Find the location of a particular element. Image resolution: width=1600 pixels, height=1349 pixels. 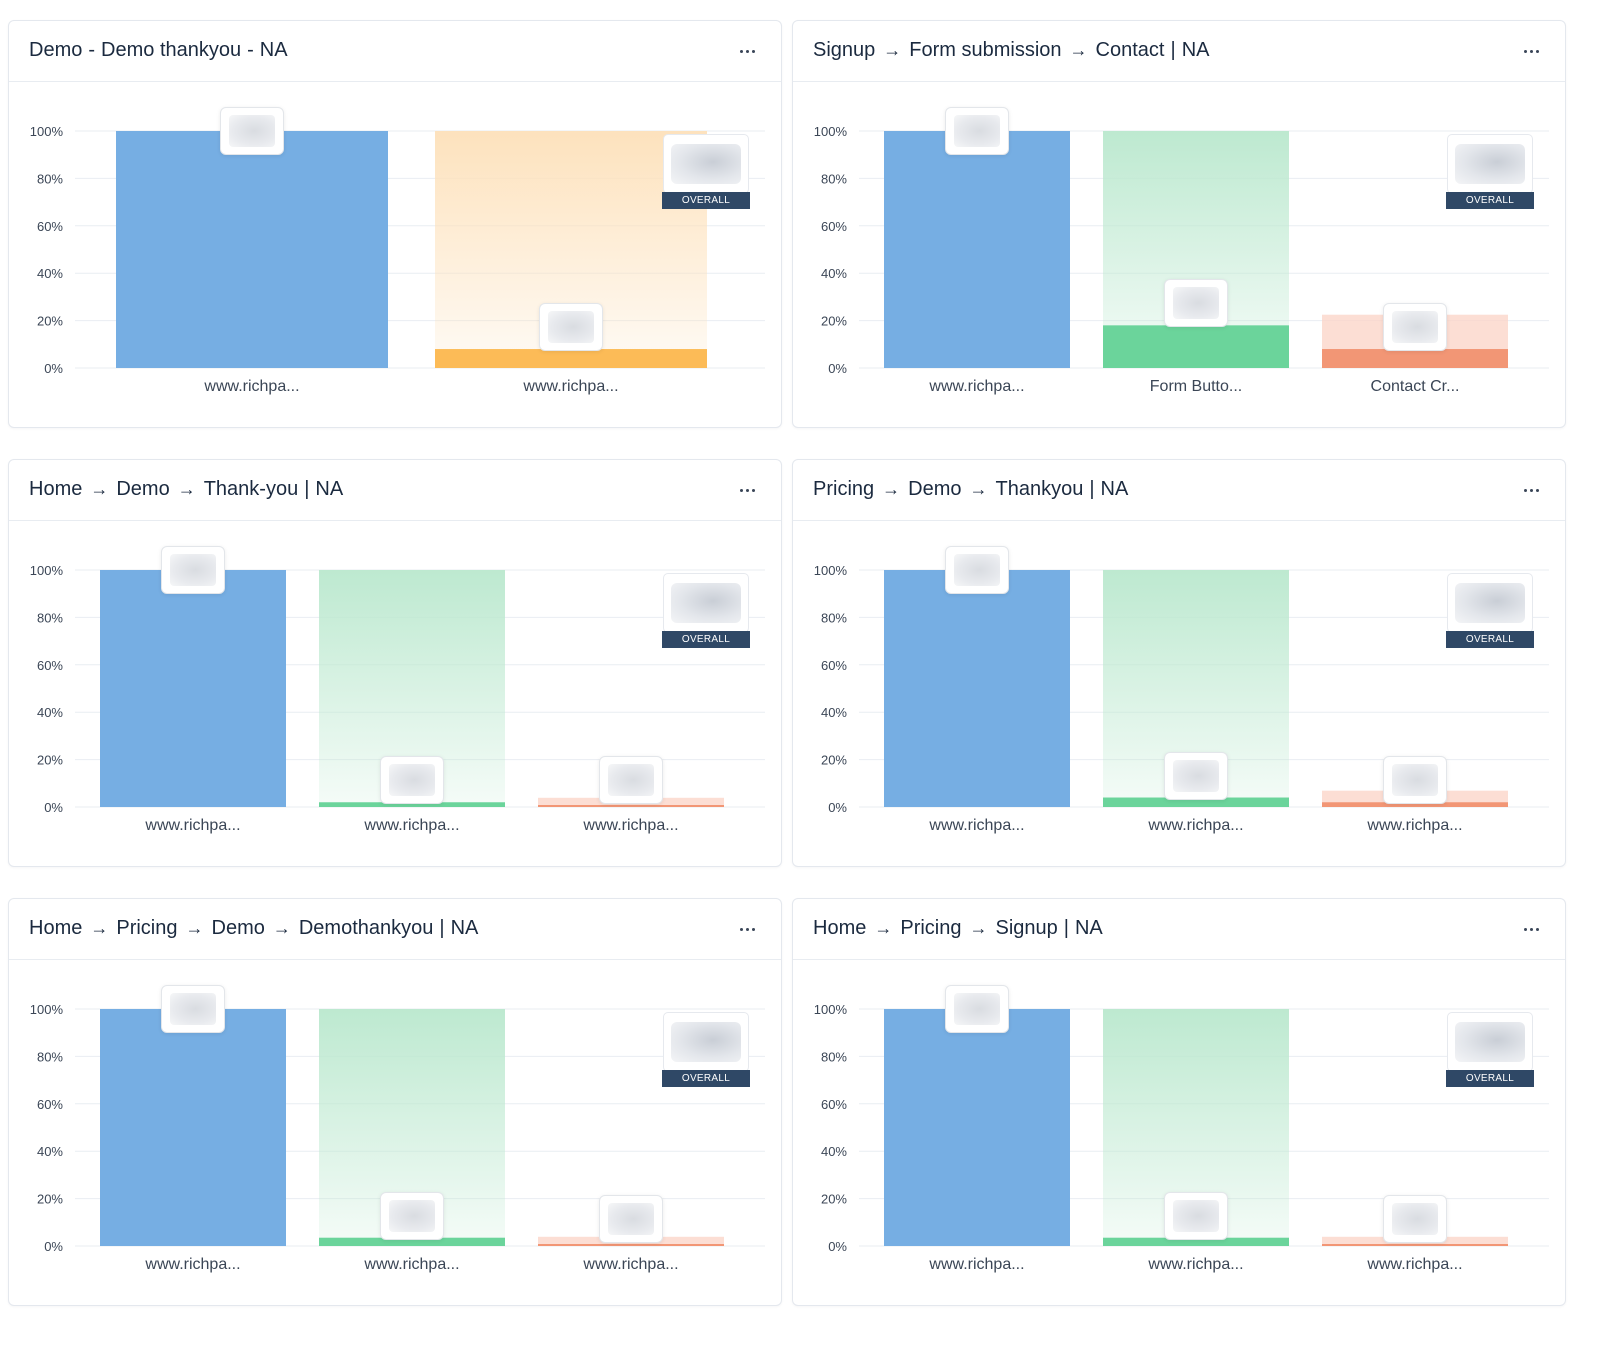

title-step: Demo is located at coordinates (238, 928).